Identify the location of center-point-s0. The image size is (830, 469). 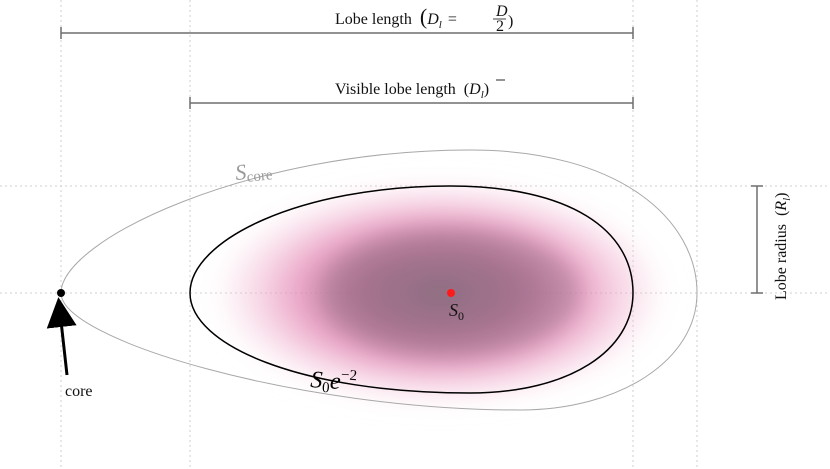
(451, 293).